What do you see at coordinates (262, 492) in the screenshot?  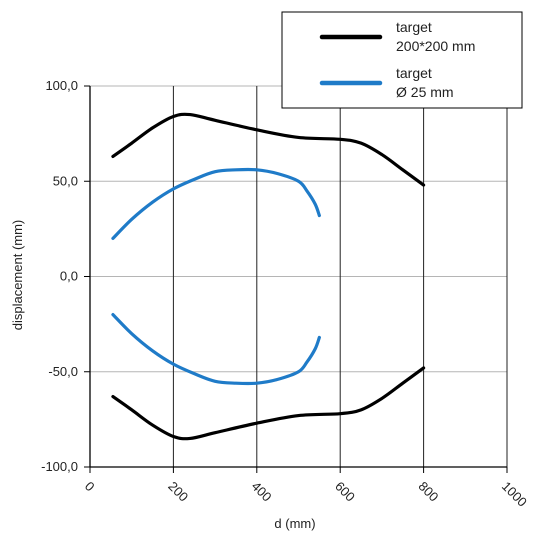 I see `x-tick-label: 400` at bounding box center [262, 492].